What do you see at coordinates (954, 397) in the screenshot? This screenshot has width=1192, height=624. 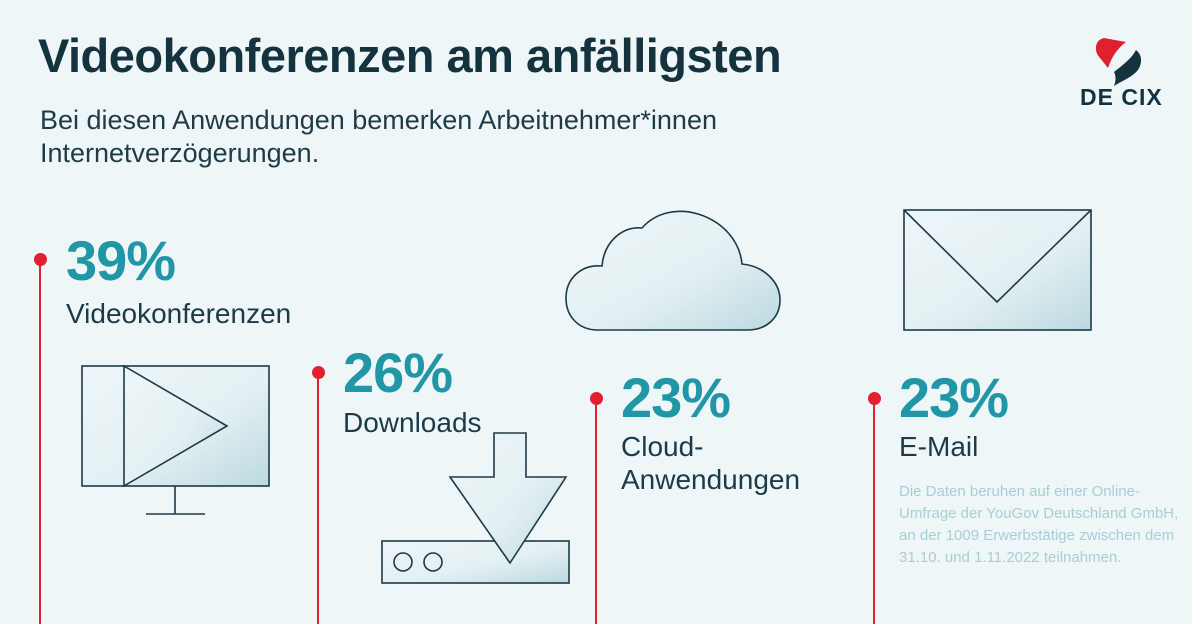 I see `value-label-email: 23%` at bounding box center [954, 397].